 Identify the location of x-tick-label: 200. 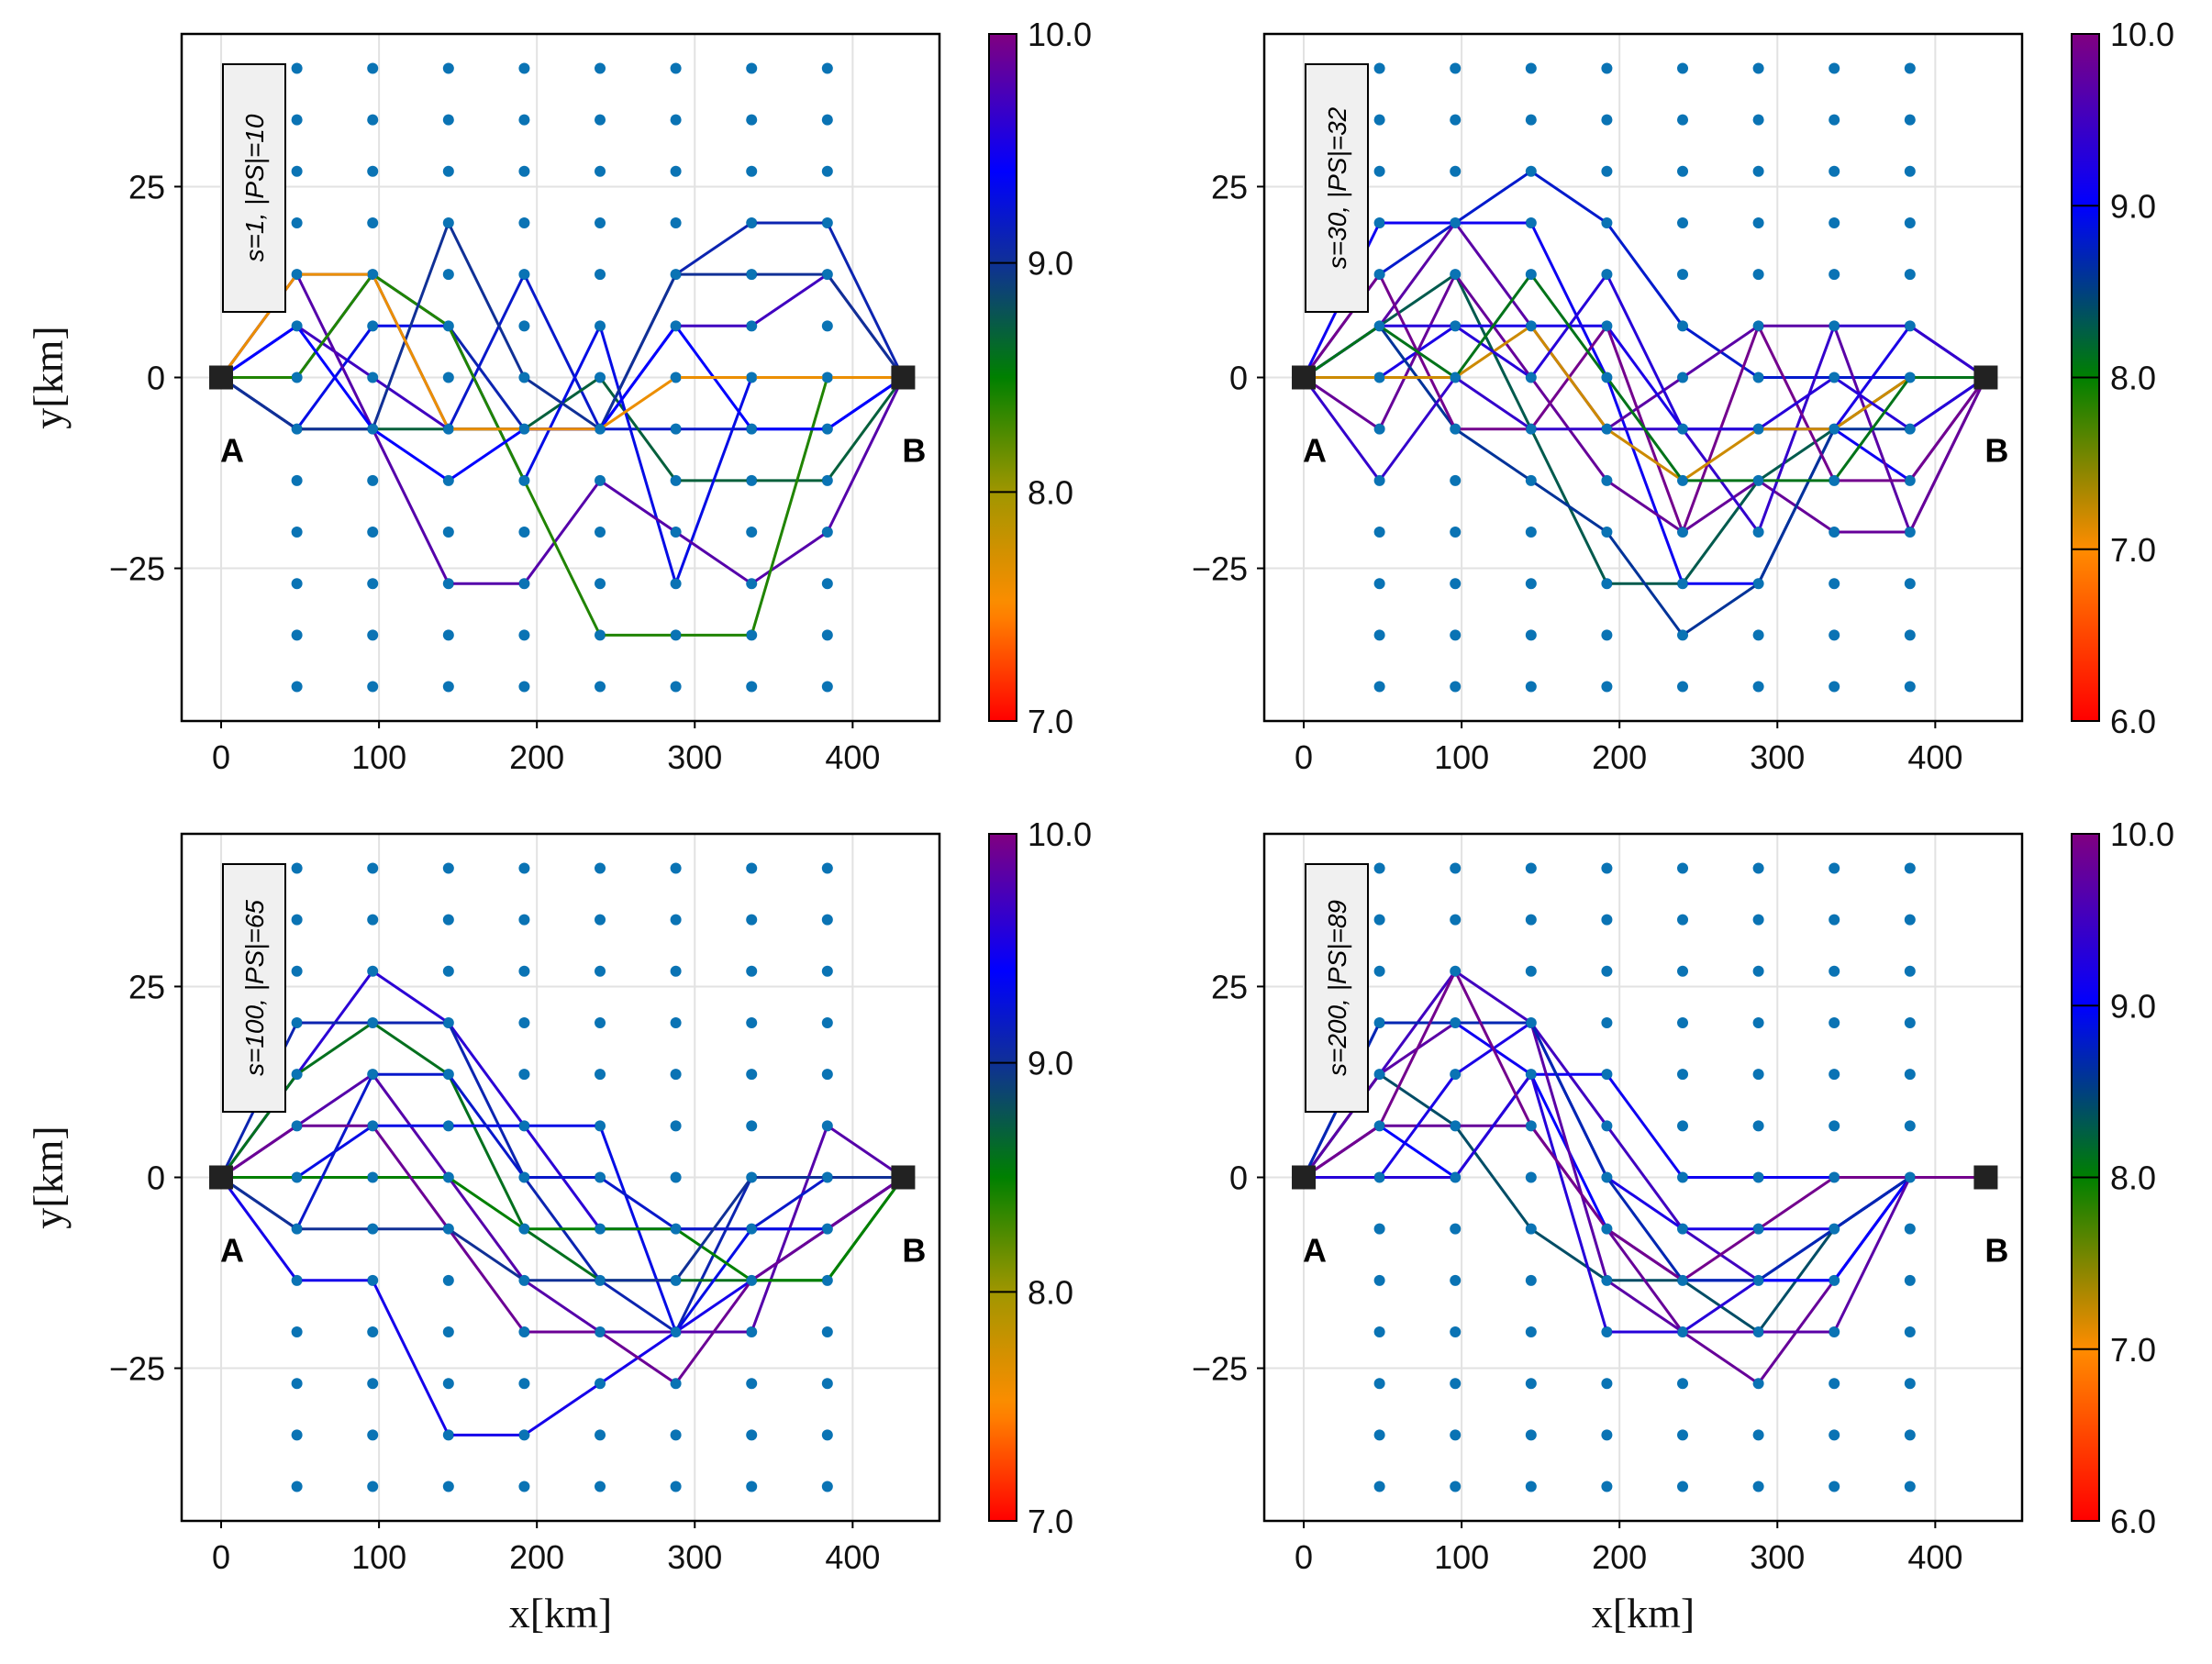
(536, 1557).